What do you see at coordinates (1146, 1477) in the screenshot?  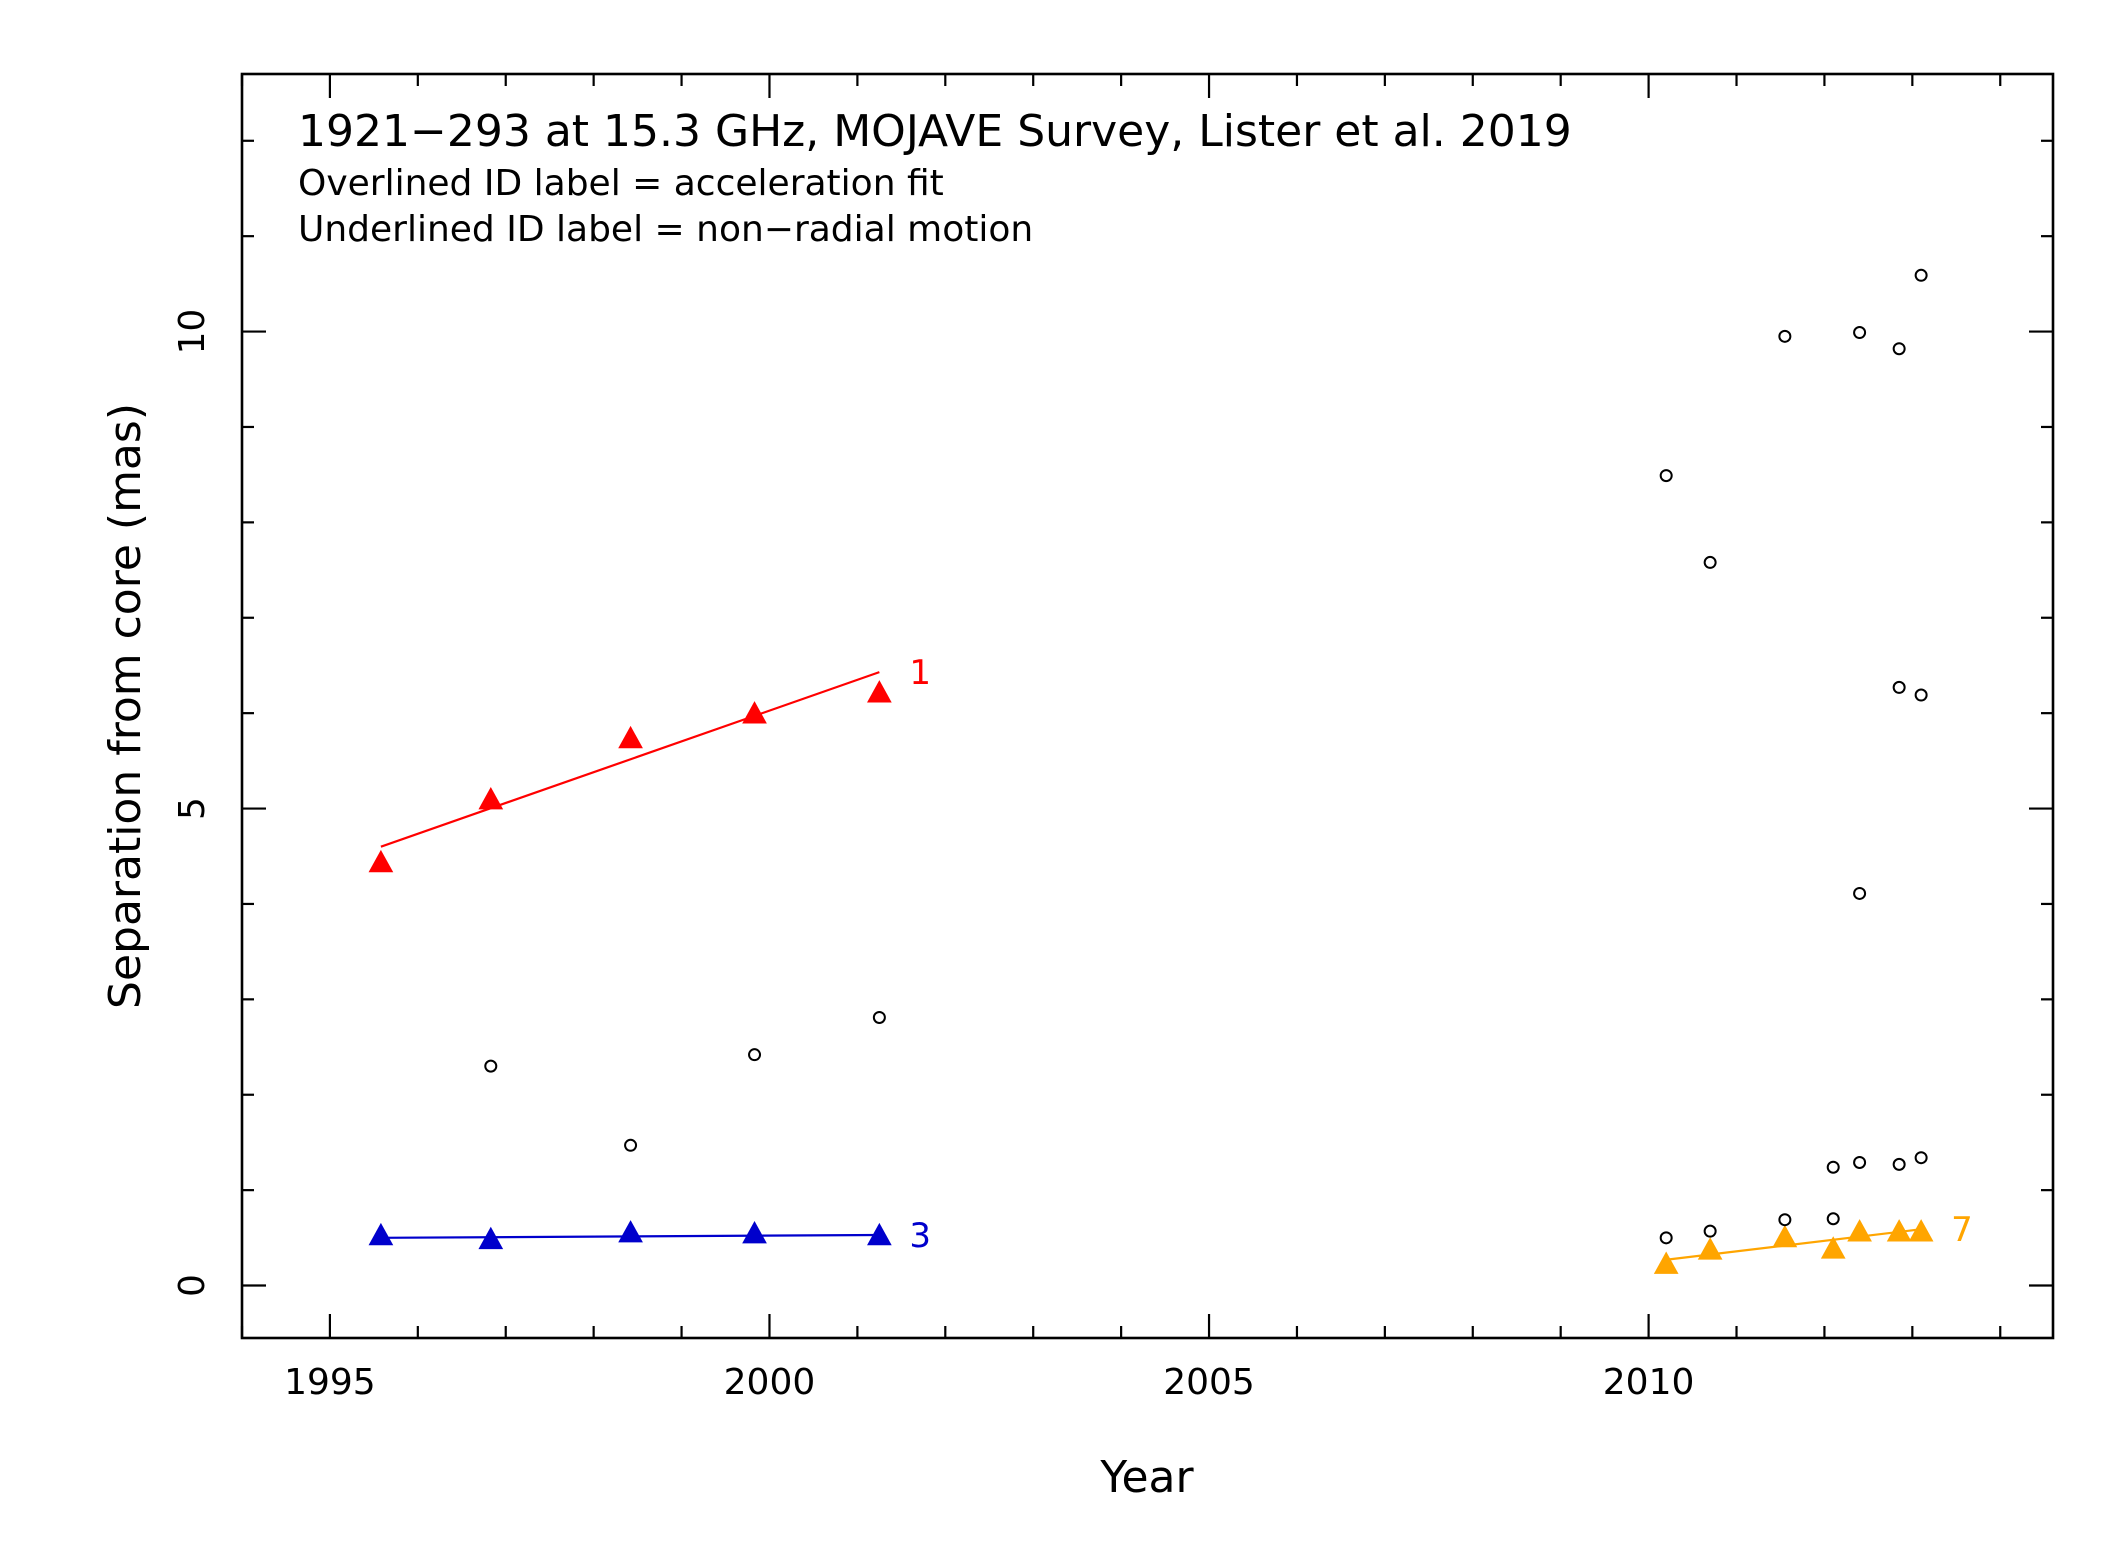 I see `x-axis-label: Year` at bounding box center [1146, 1477].